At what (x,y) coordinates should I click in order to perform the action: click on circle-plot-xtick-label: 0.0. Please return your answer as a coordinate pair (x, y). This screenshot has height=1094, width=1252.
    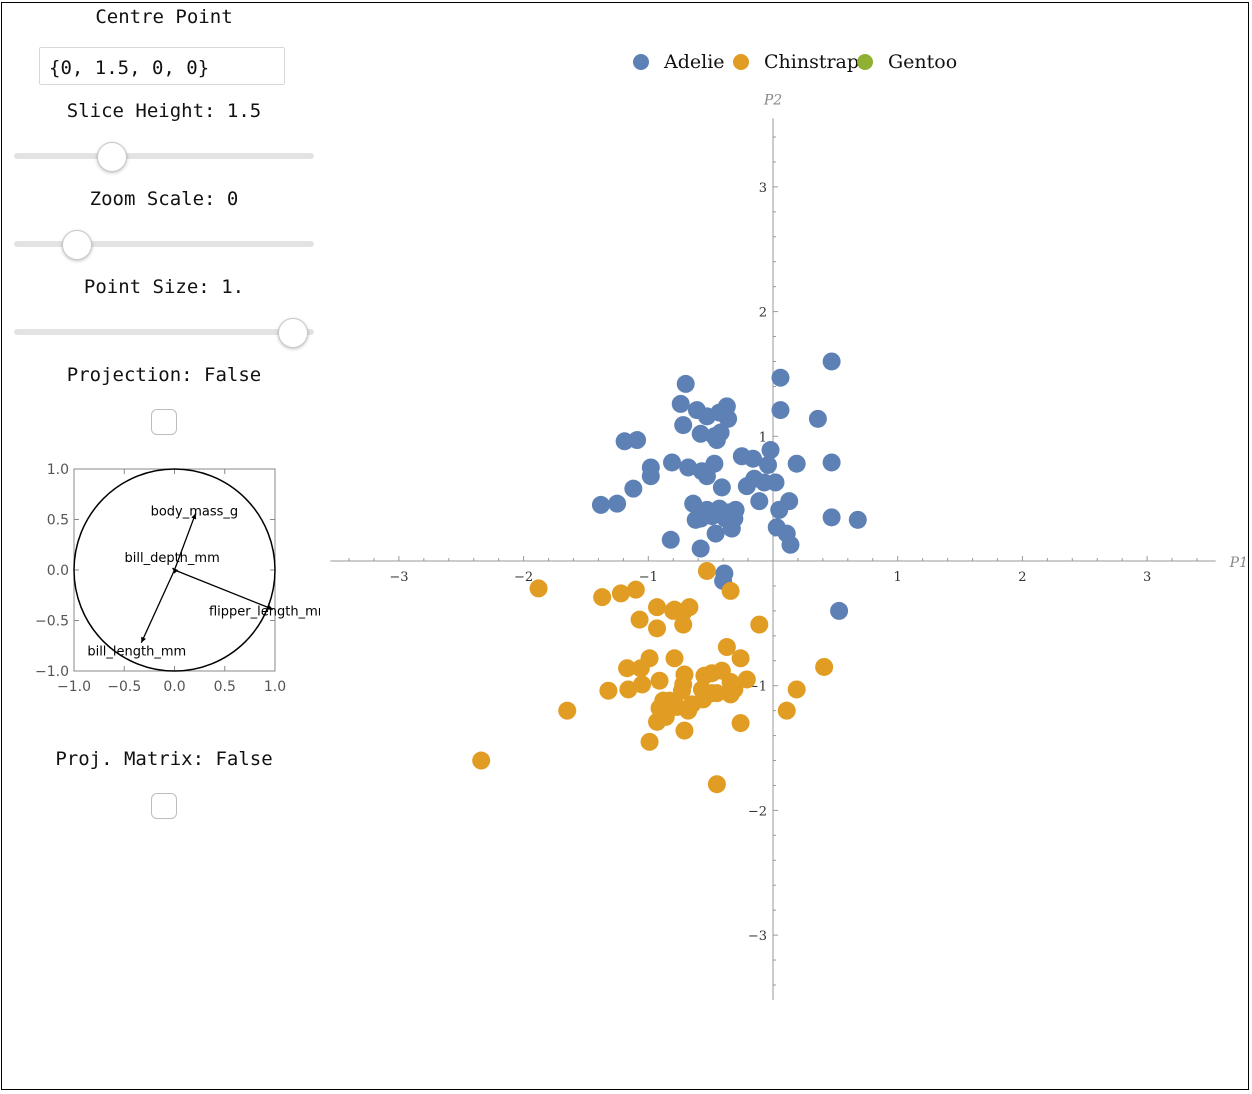
    Looking at the image, I should click on (174, 687).